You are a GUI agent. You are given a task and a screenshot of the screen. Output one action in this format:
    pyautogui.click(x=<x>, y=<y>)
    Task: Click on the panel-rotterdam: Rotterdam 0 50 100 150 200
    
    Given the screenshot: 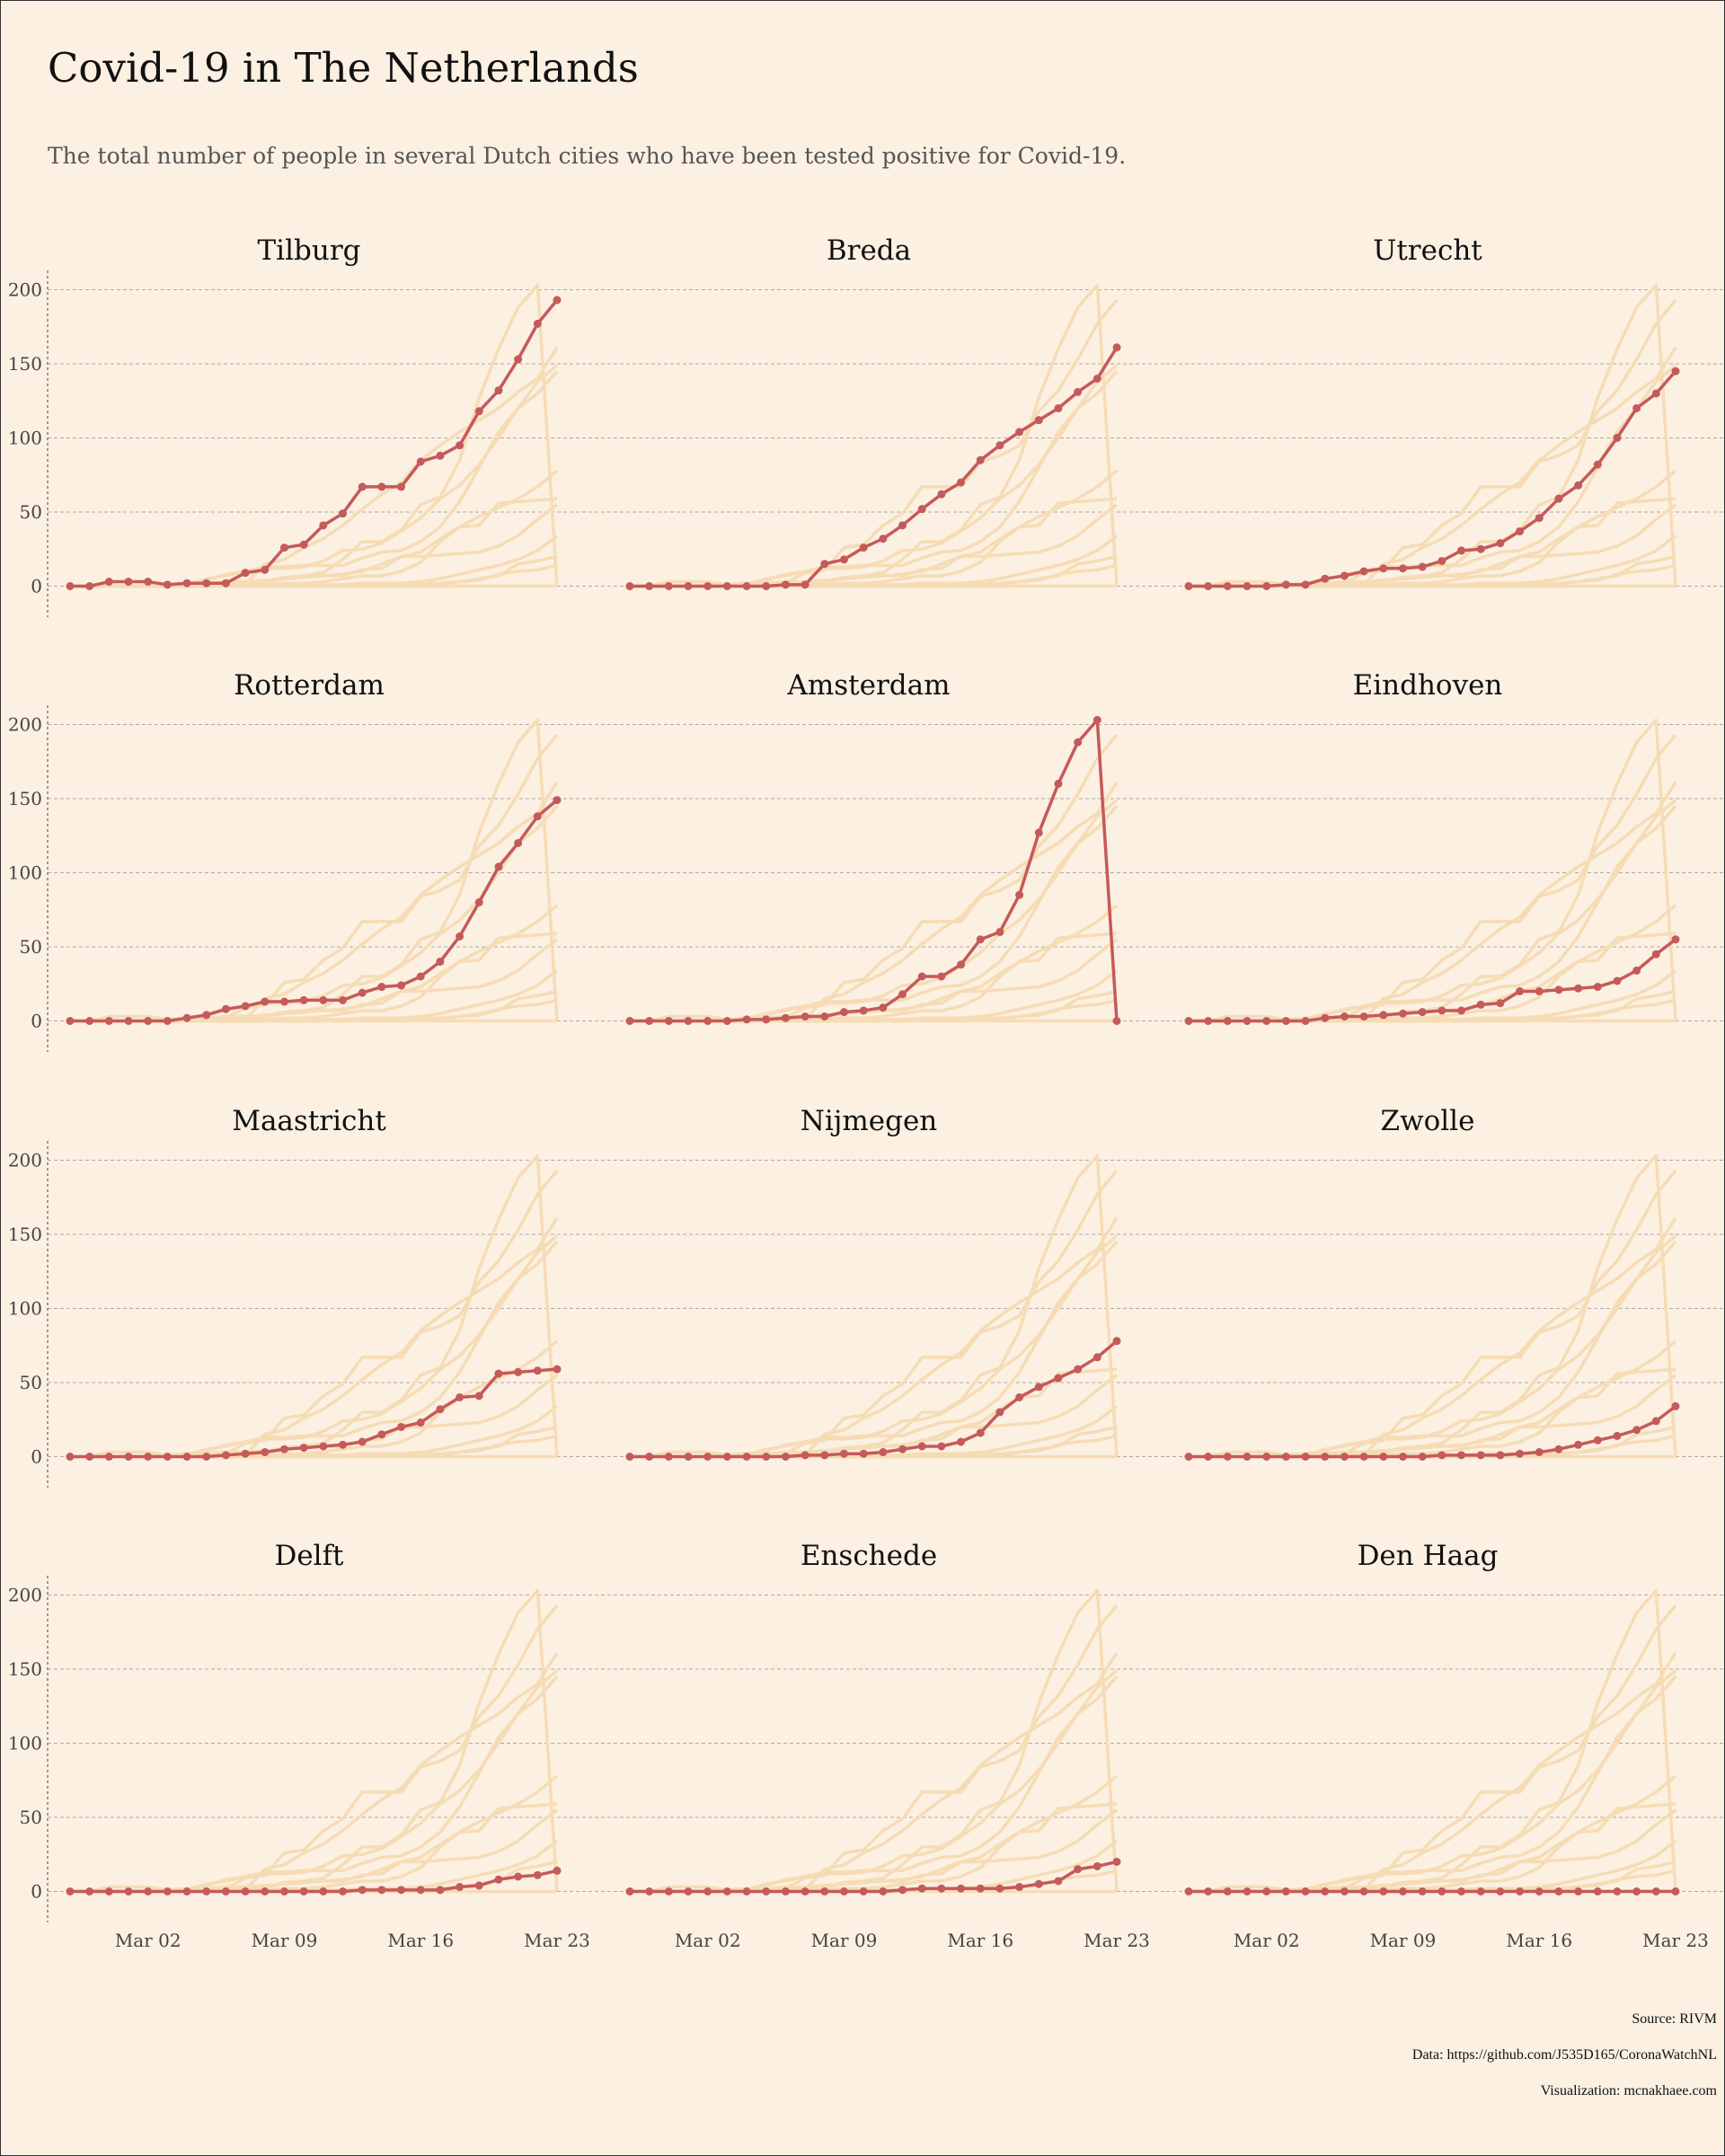 What is the action you would take?
    pyautogui.click(x=307, y=860)
    